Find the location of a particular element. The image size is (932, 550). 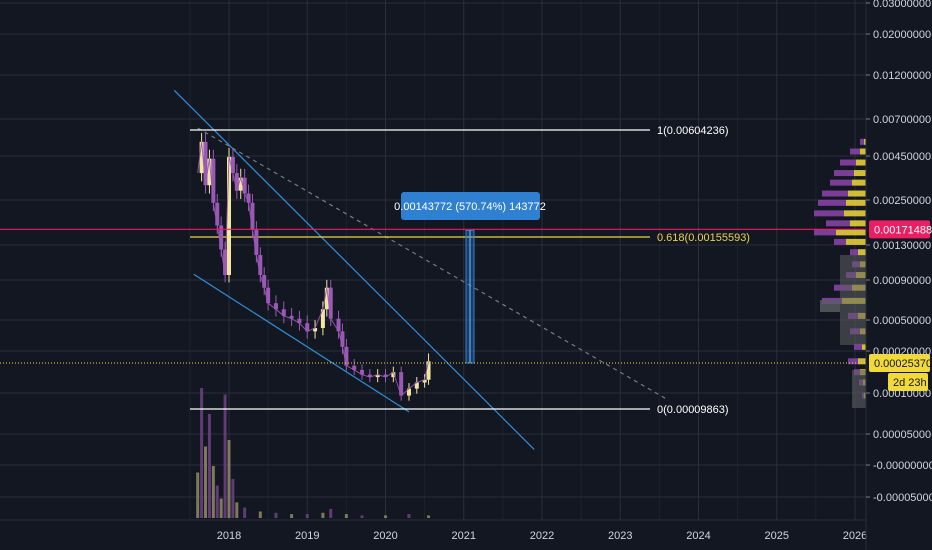

countdown-badge is located at coordinates (908, 382).